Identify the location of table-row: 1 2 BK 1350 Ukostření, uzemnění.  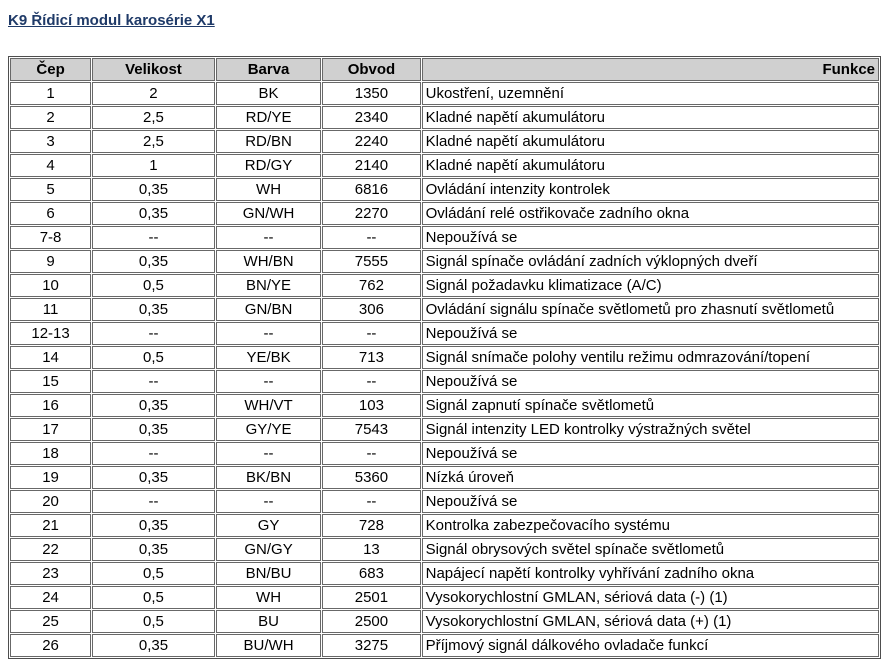
(444, 93).